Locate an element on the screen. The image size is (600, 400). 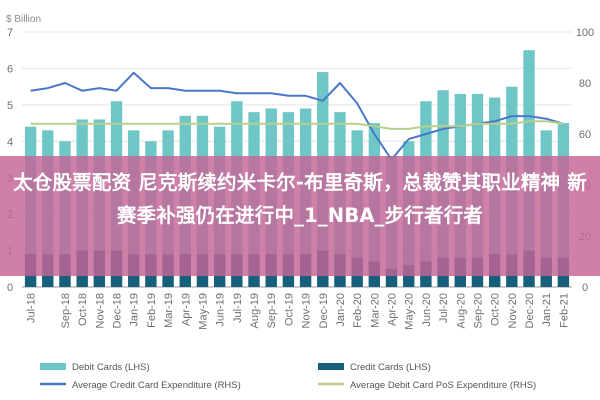
right-tick-label: 0 is located at coordinates (585, 288).